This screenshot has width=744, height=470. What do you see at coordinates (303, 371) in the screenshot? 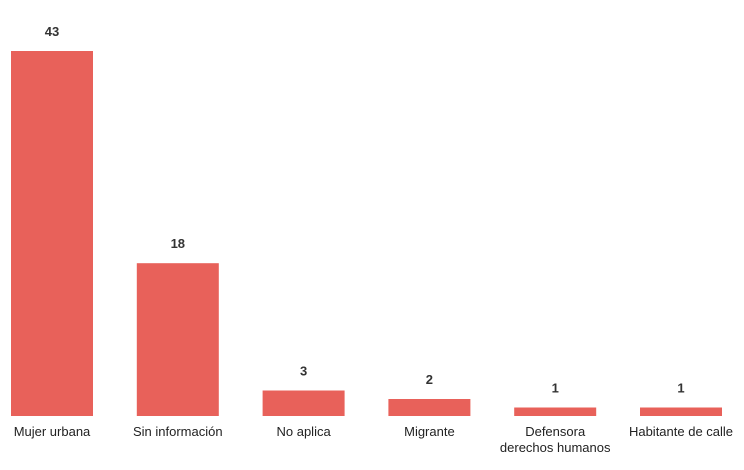
I see `bar-value-label: 3` at bounding box center [303, 371].